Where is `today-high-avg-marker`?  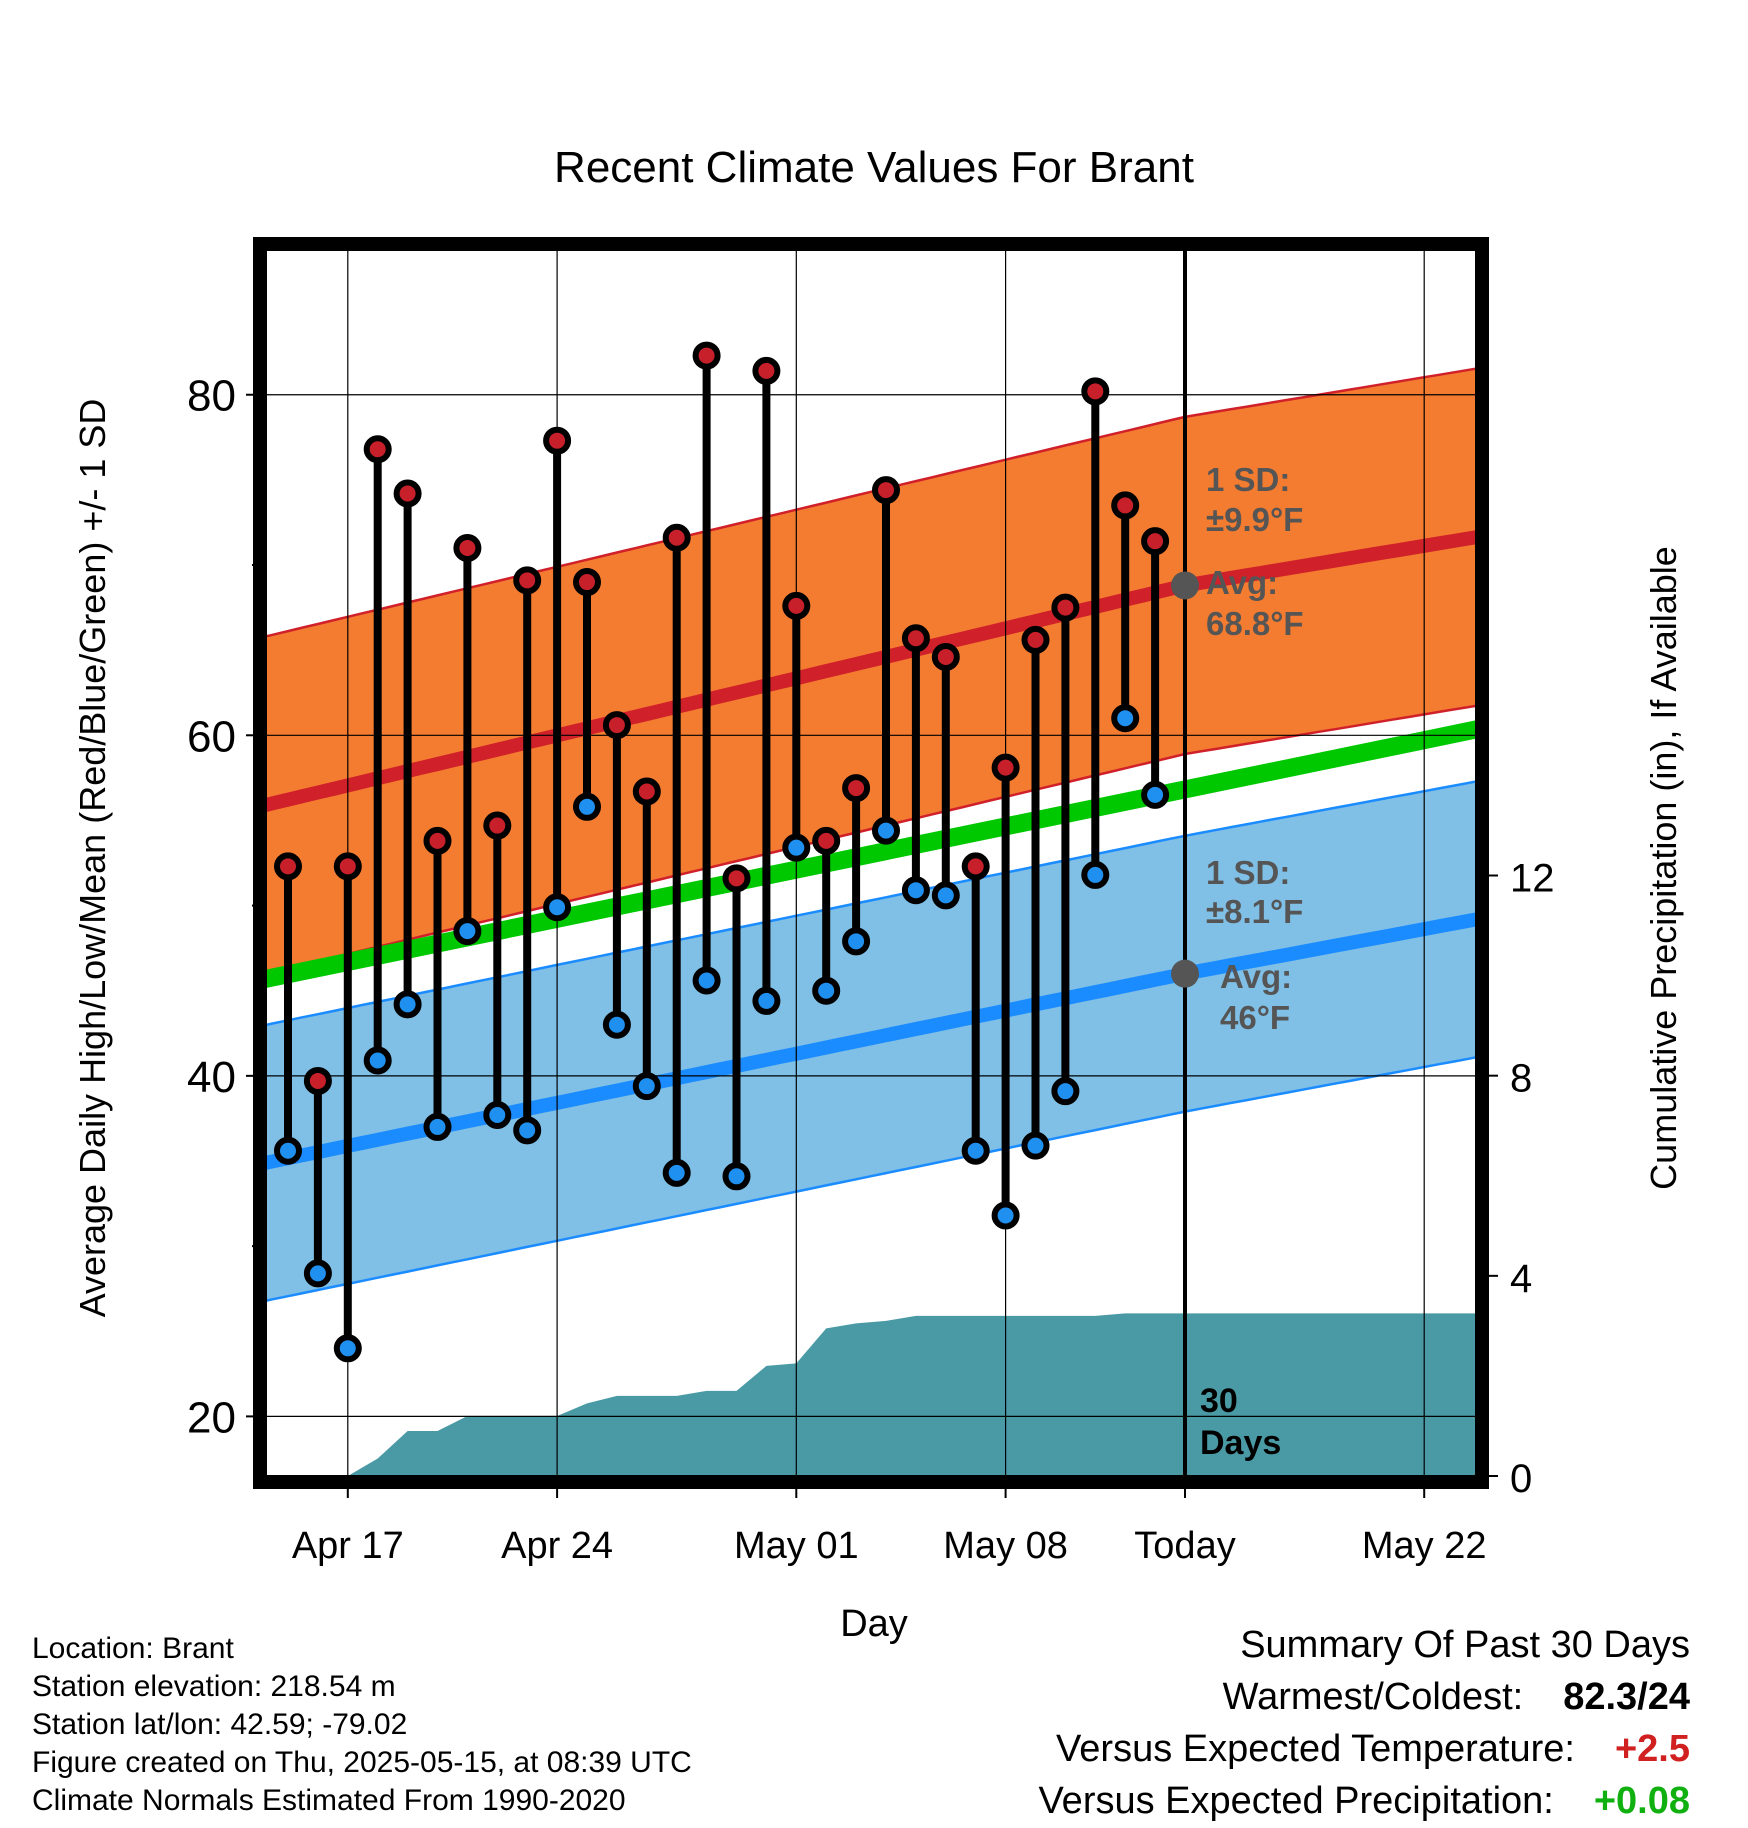 today-high-avg-marker is located at coordinates (1185, 585).